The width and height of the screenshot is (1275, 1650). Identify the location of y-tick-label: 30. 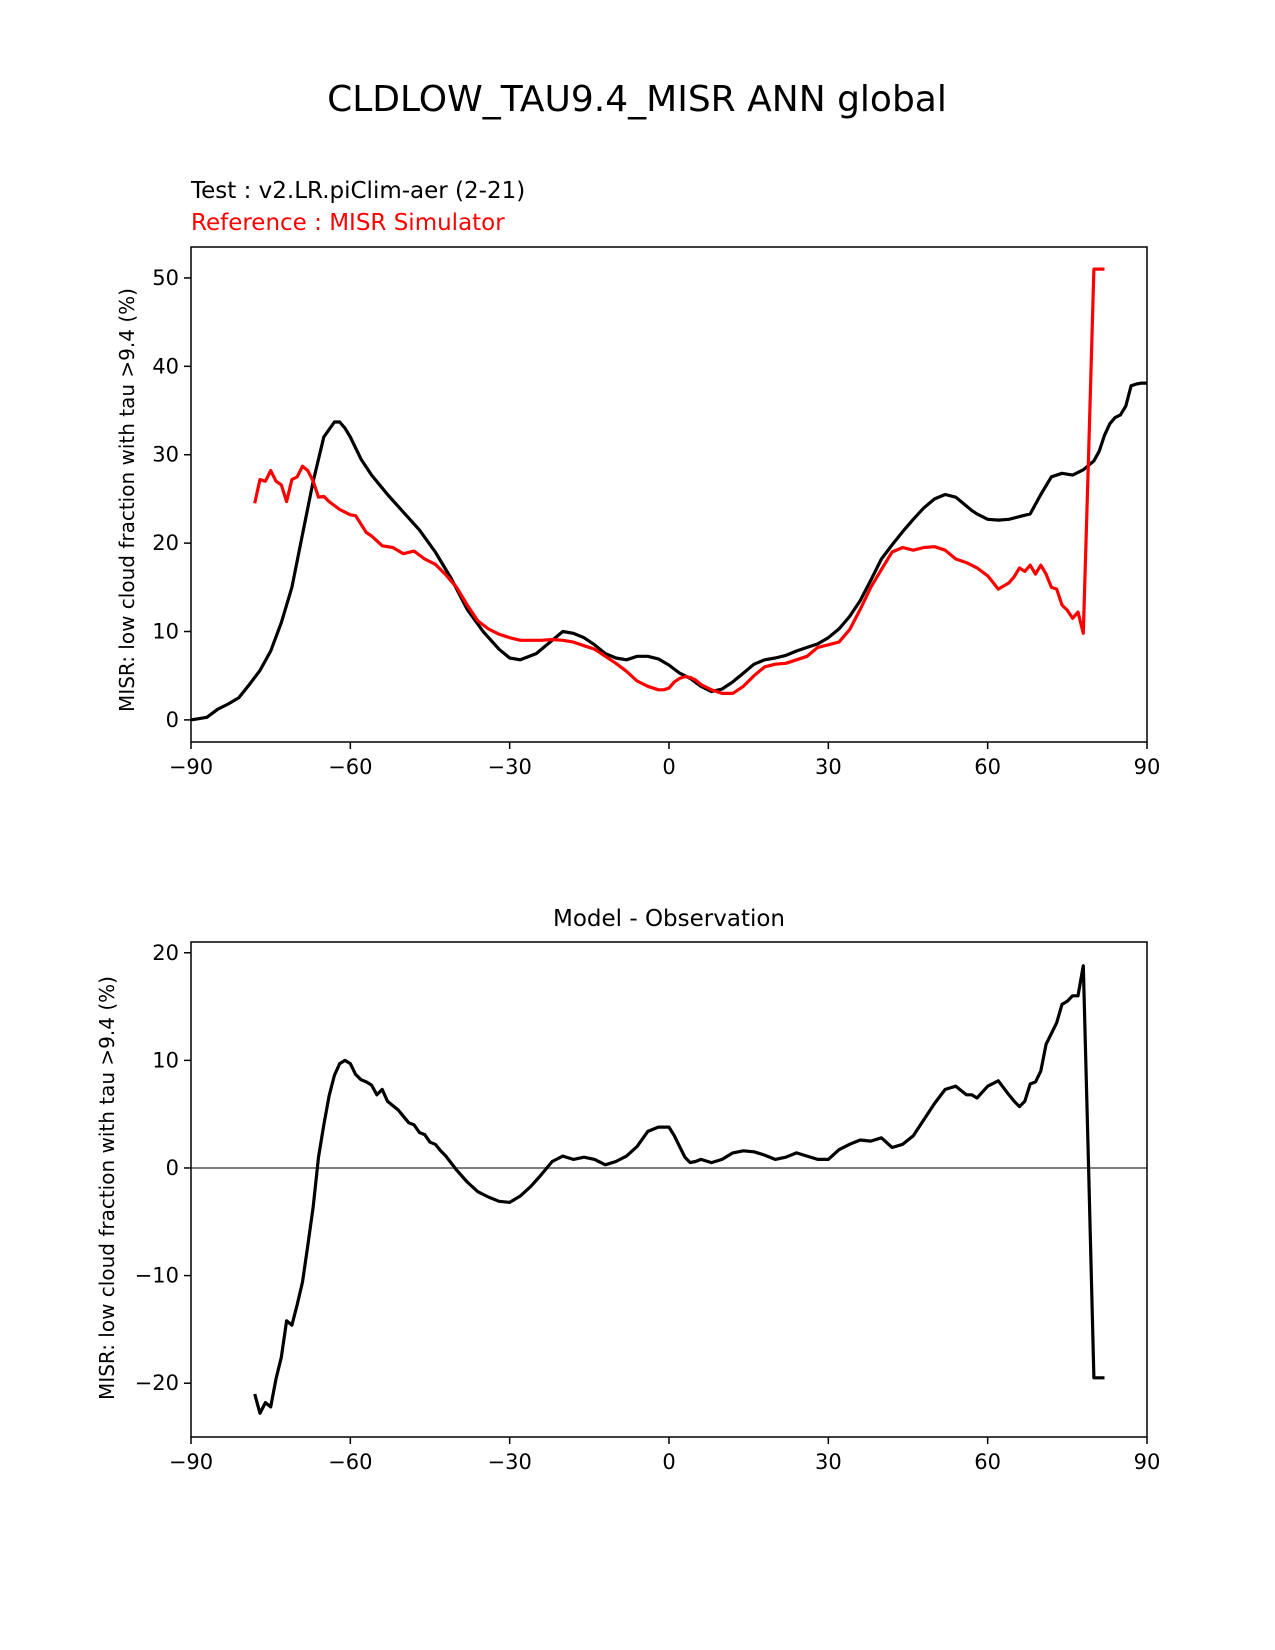
(165, 455).